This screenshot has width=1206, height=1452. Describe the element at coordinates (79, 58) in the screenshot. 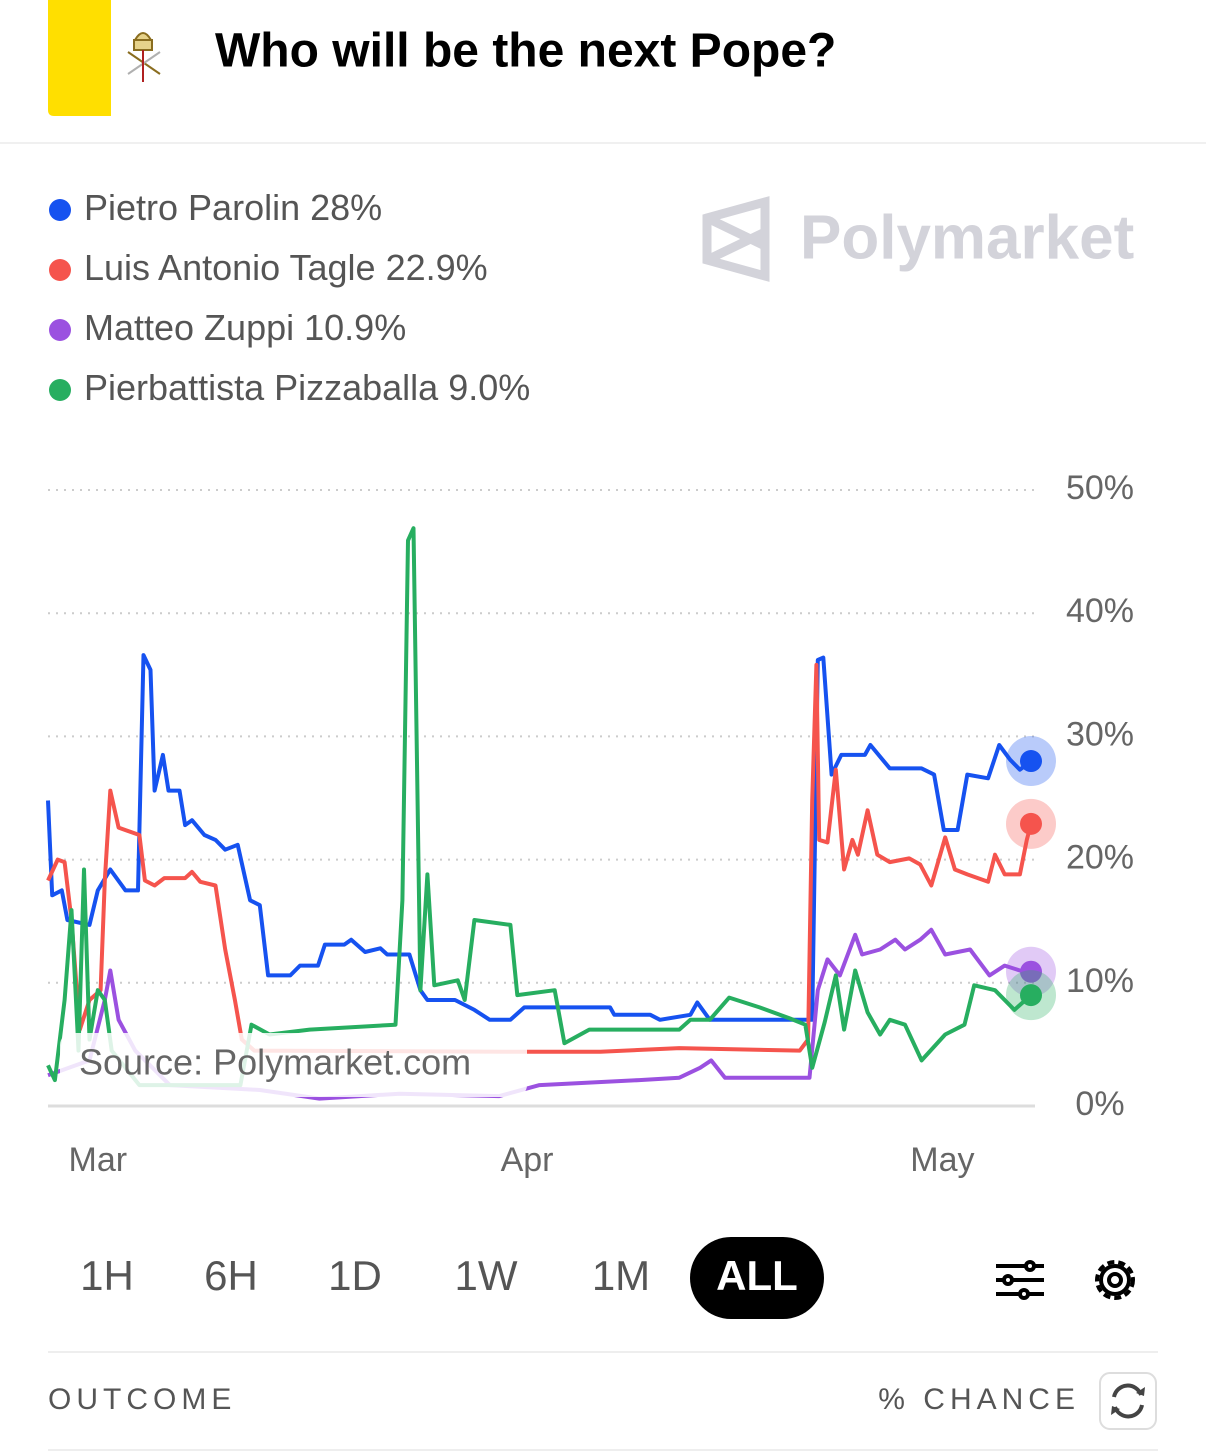

I see `flag-stripe` at that location.